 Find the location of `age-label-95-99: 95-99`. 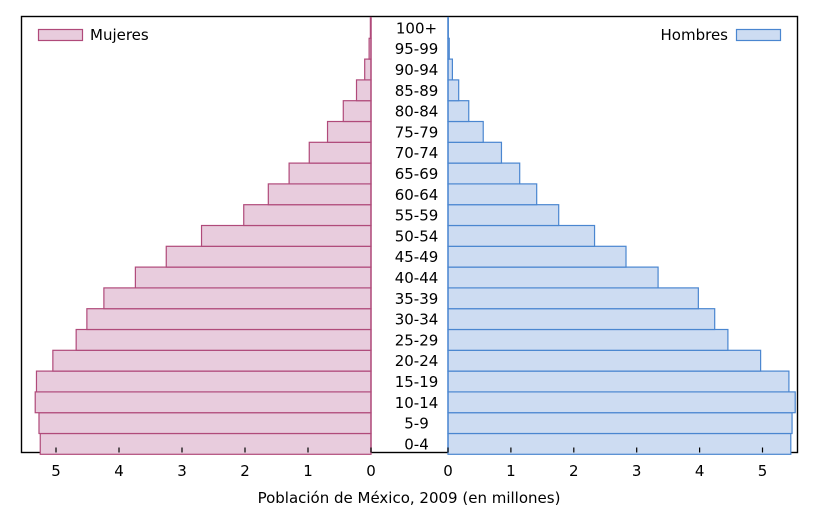

age-label-95-99: 95-99 is located at coordinates (417, 49).